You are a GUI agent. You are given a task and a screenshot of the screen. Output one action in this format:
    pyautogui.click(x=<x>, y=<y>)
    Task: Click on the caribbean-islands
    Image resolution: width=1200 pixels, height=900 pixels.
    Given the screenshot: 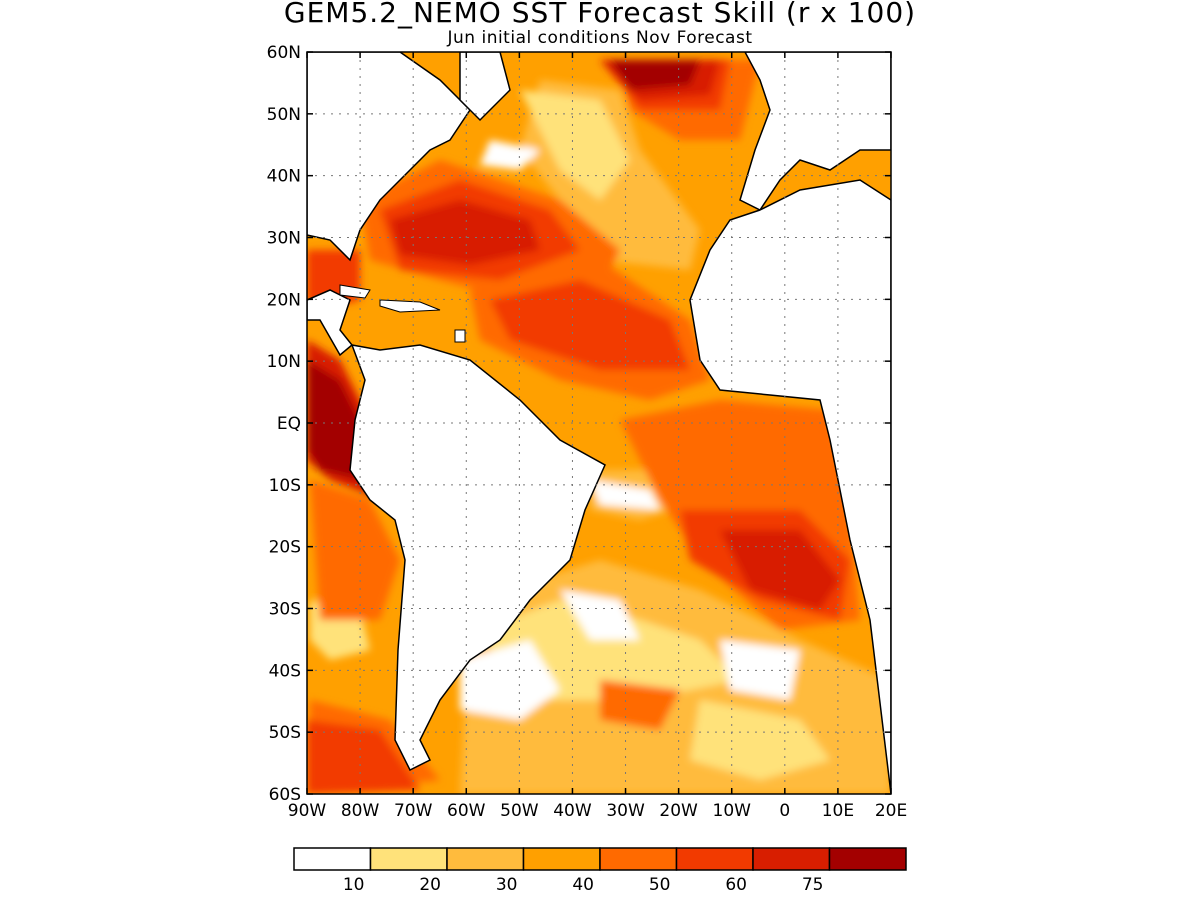 What is the action you would take?
    pyautogui.click(x=402, y=313)
    